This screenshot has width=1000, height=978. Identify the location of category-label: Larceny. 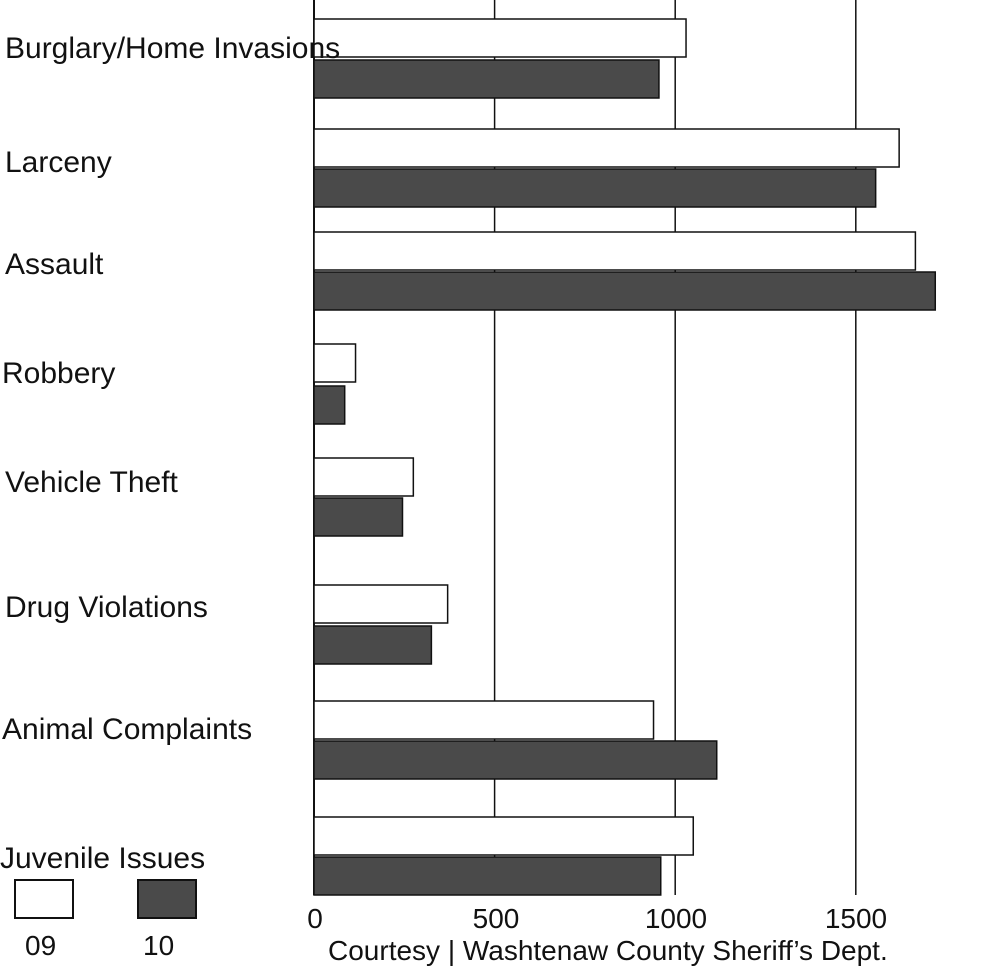
(58, 162).